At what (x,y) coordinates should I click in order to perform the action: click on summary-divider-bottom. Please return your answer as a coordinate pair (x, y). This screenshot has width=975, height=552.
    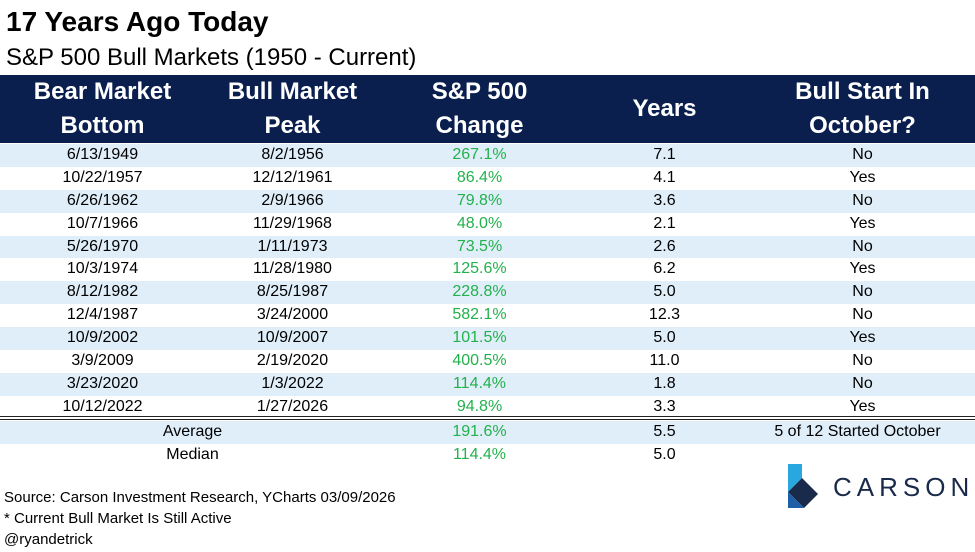
    Looking at the image, I should click on (487, 419).